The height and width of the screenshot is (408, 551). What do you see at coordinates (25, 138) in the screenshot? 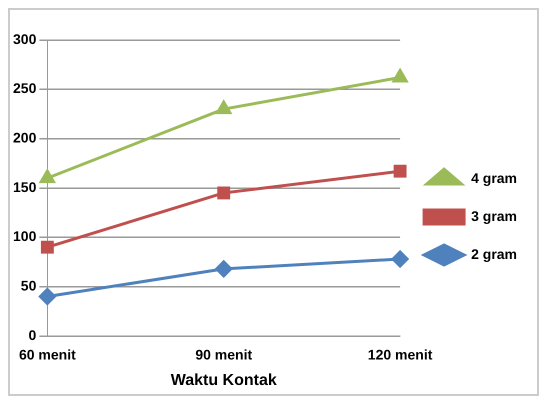
I see `y-tick-label: 200` at bounding box center [25, 138].